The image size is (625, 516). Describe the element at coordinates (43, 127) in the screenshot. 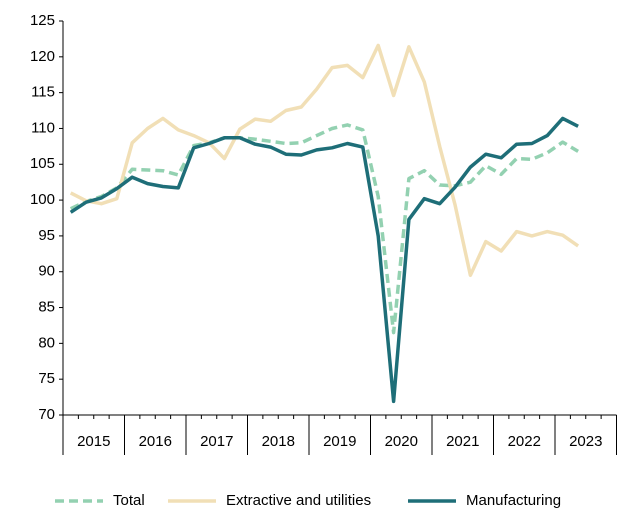

I see `y-tick-label: 110` at that location.